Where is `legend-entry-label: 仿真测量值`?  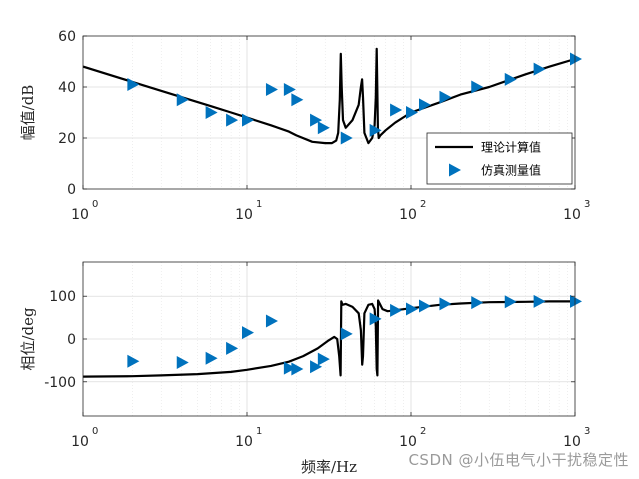
legend-entry-label: 仿真测量值 is located at coordinates (511, 170).